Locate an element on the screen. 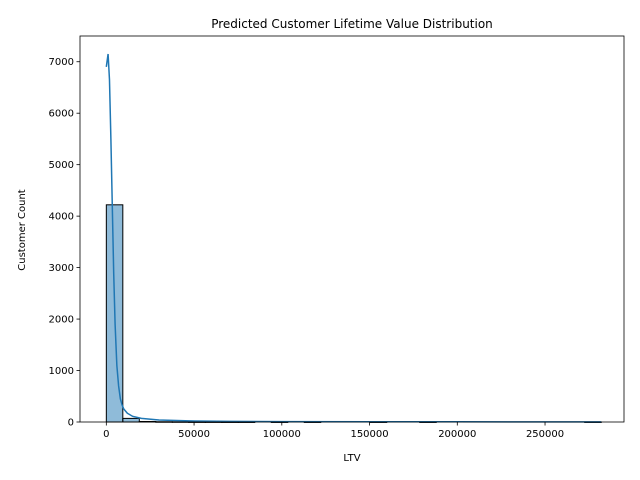  y-tick-label: 1000 is located at coordinates (61, 371).